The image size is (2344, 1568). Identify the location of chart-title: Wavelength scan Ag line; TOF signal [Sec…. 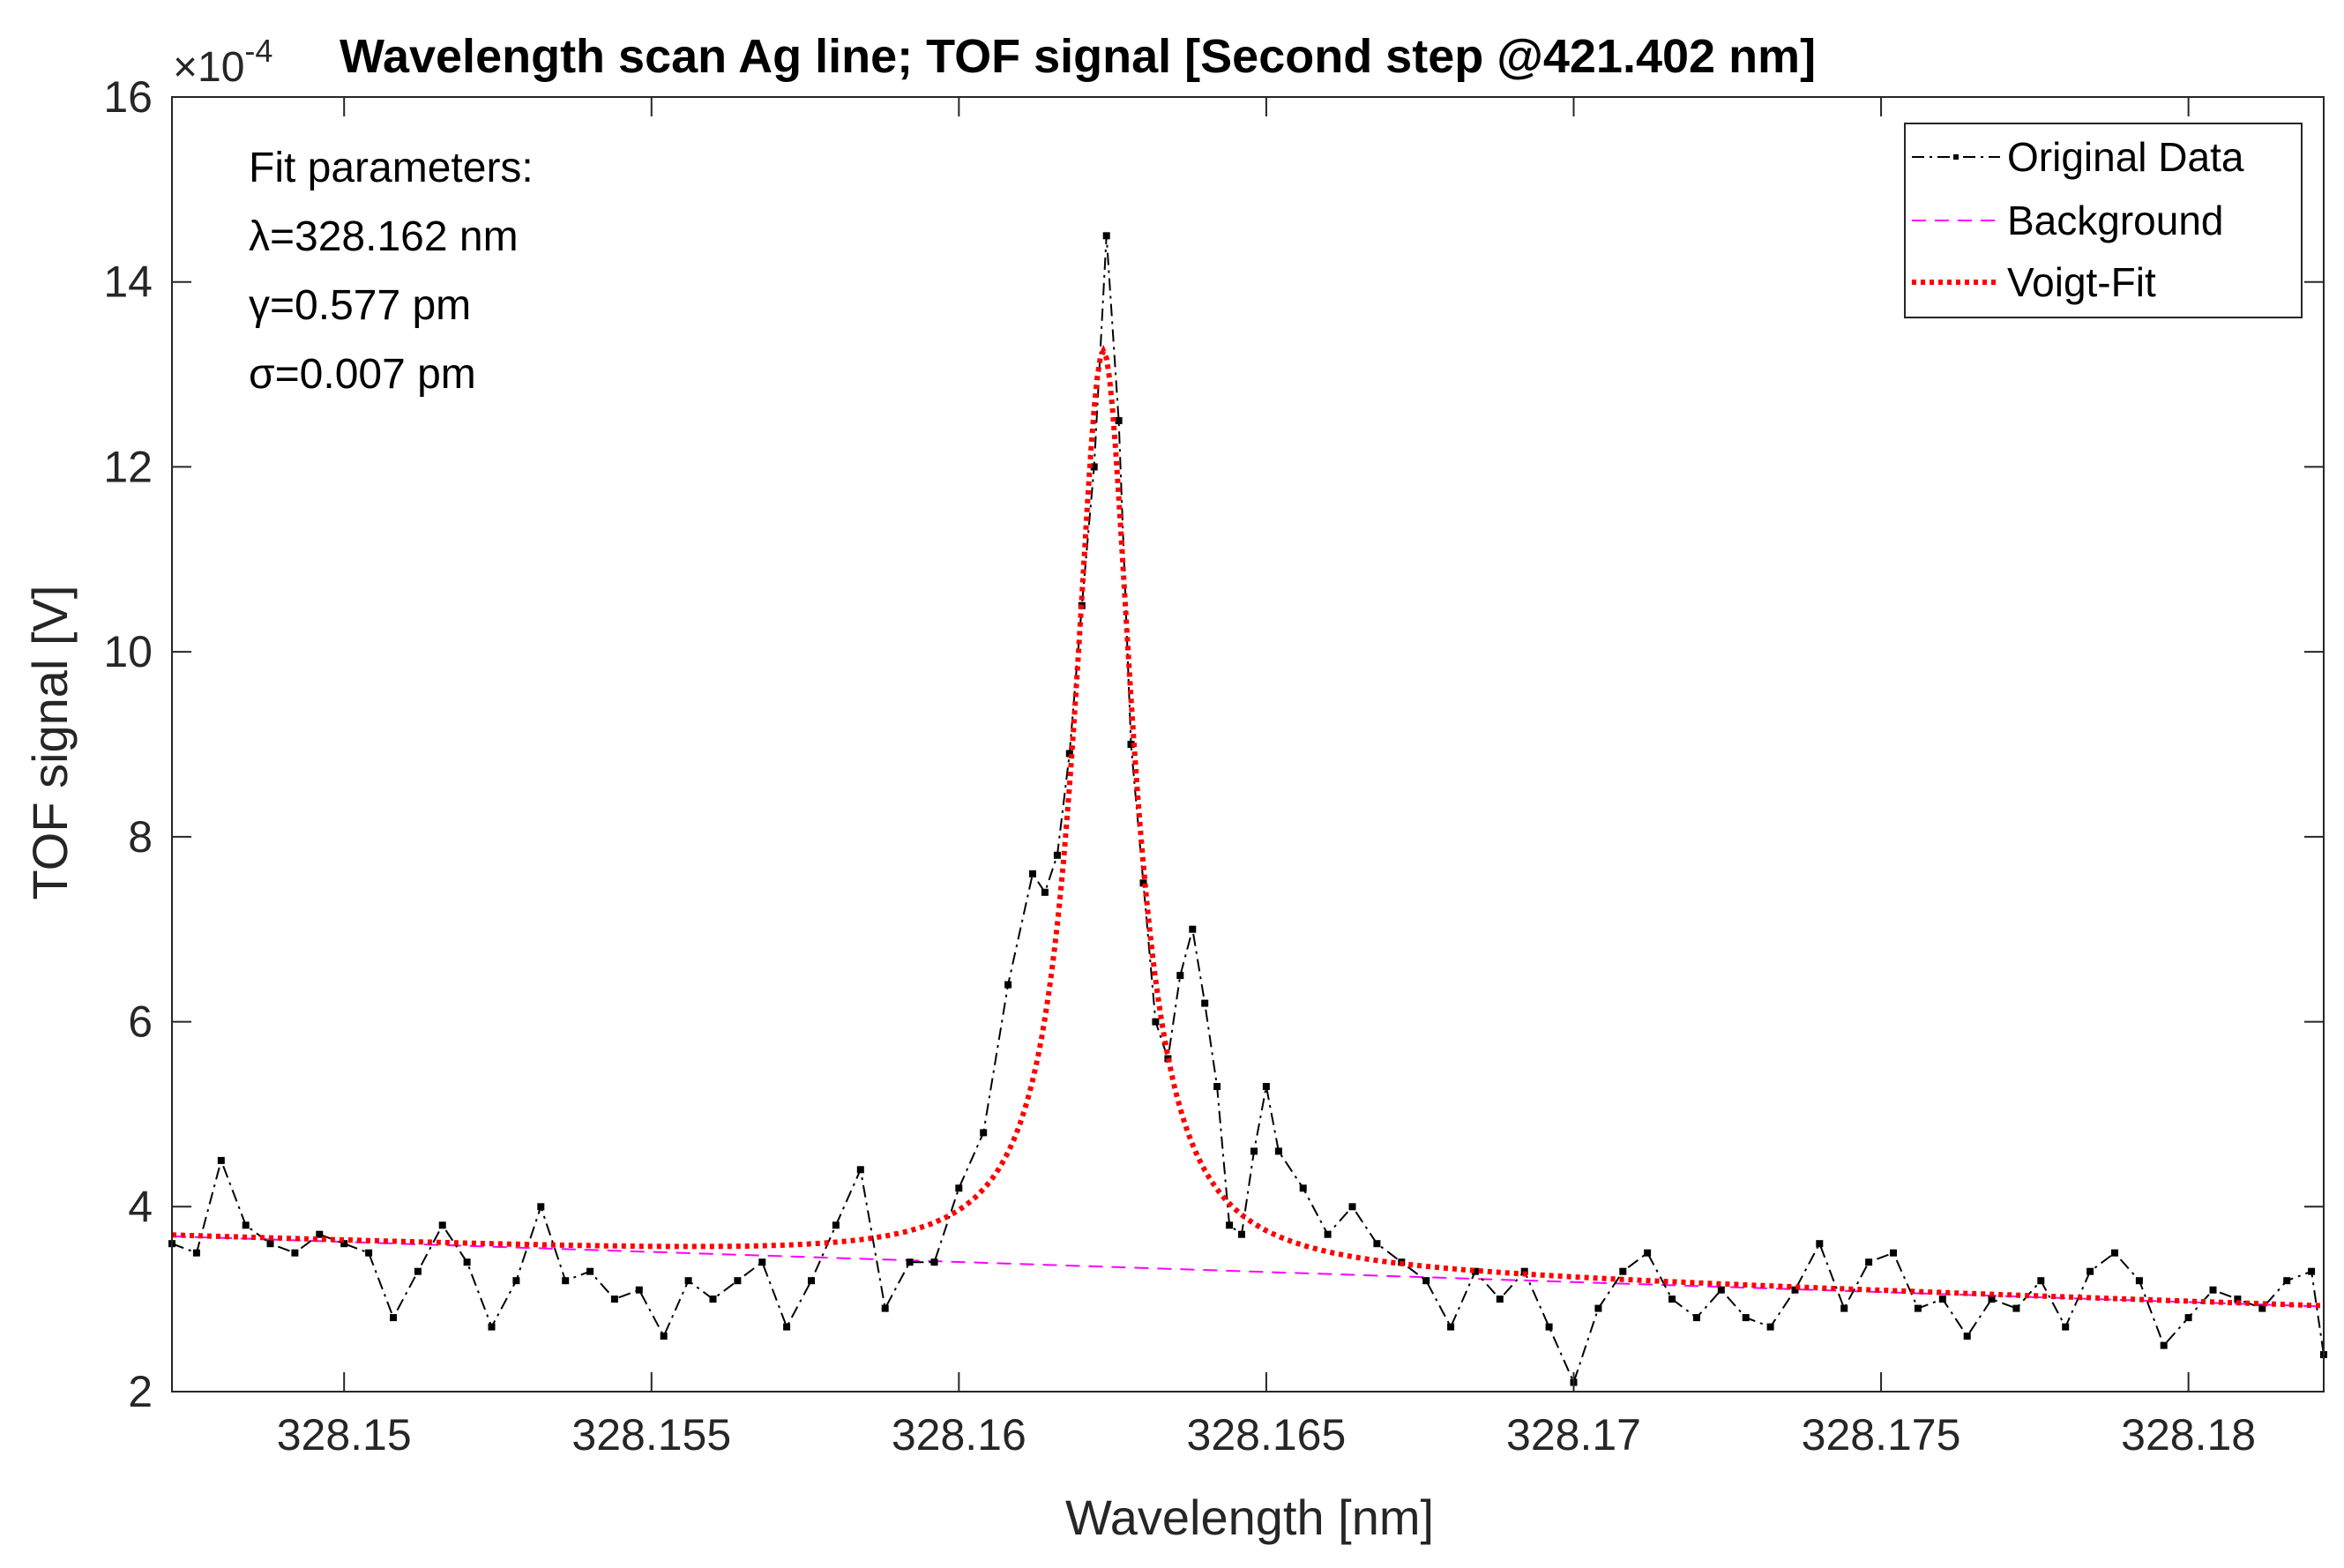
(1078, 56).